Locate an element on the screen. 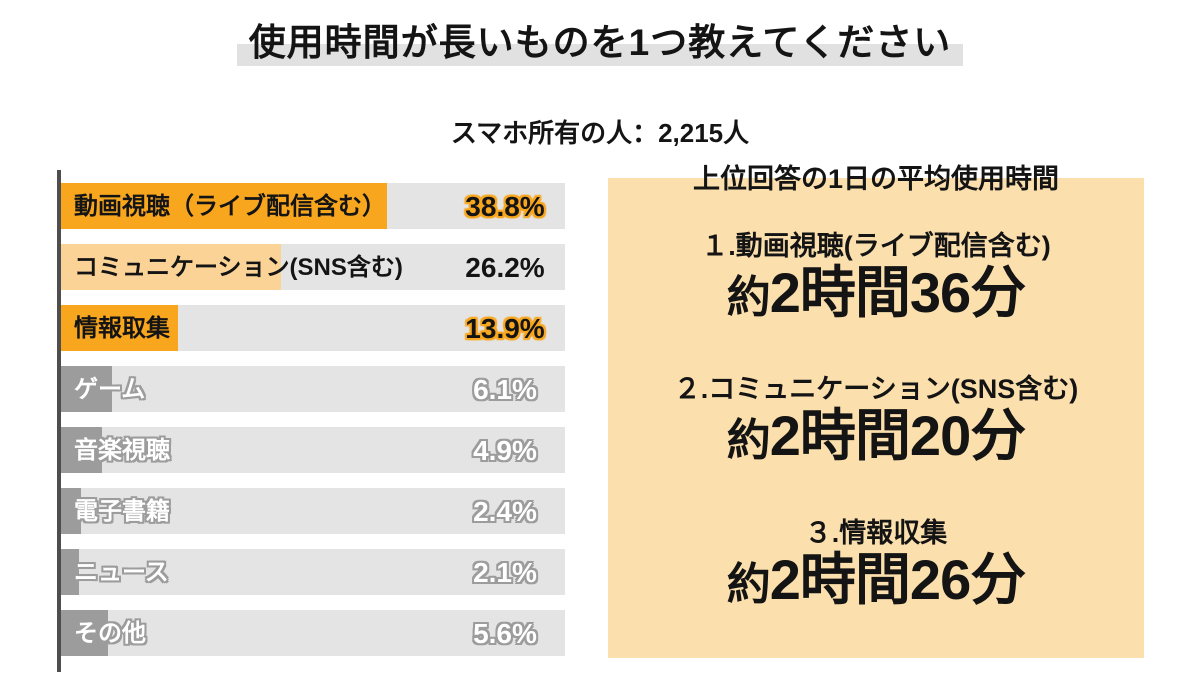  survey-count-subtitle: スマホ所有の人：2,215人 is located at coordinates (600, 133).